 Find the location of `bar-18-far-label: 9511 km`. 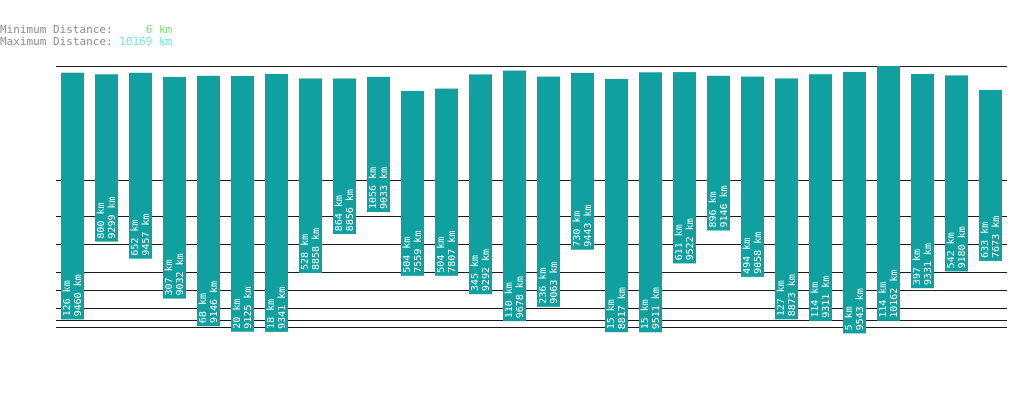

bar-18-far-label: 9511 km is located at coordinates (656, 308).